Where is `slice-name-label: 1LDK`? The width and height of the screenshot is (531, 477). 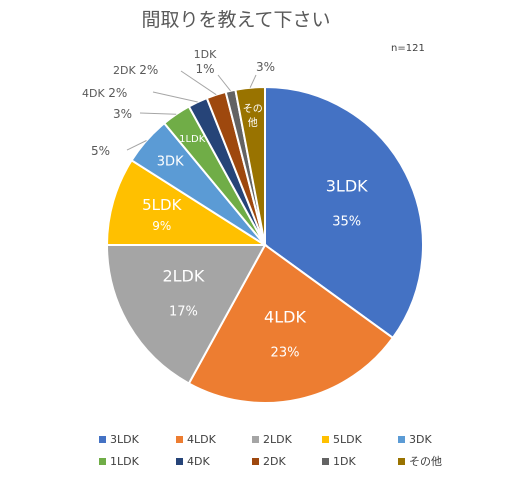 slice-name-label: 1LDK is located at coordinates (192, 139).